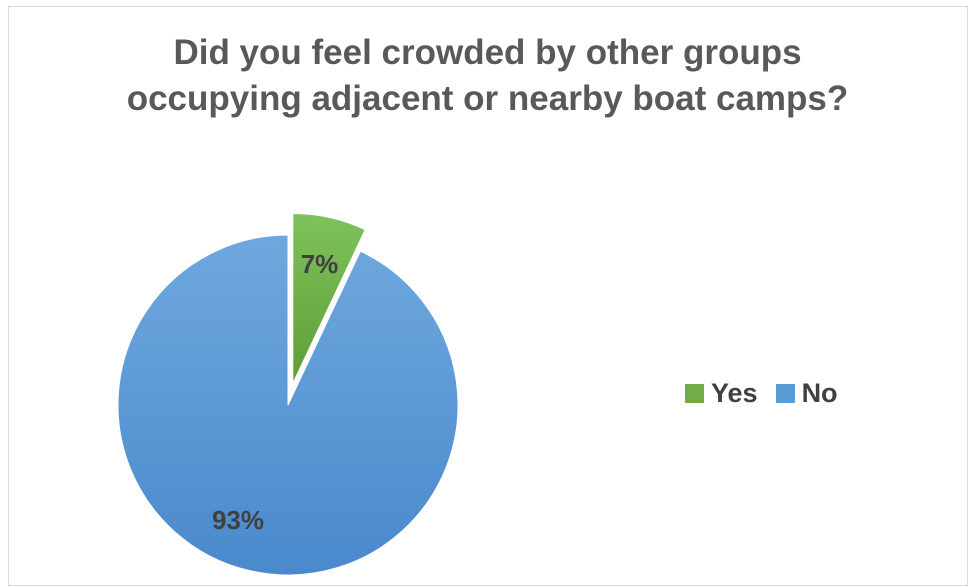 This screenshot has width=975, height=586. I want to click on legend-swatch-yes, so click(694, 393).